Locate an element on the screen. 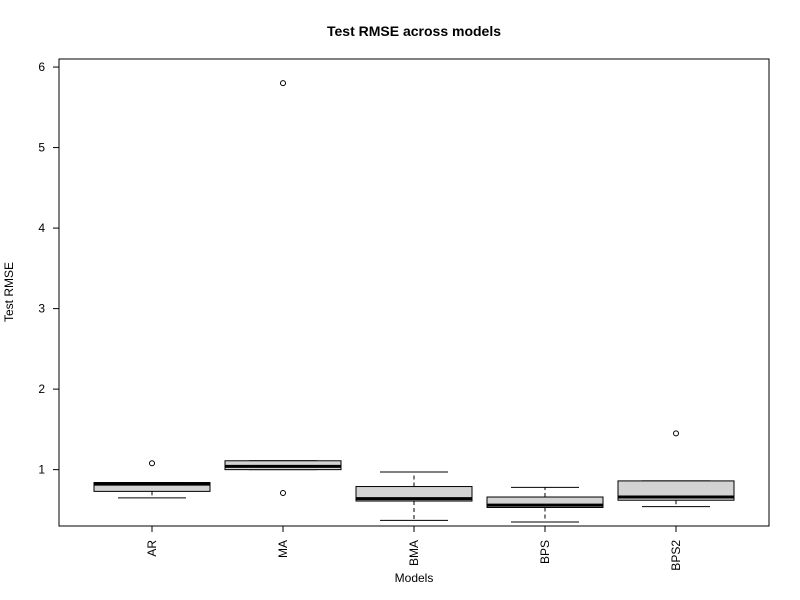 This screenshot has height=600, width=800. y-tick-label: 2 is located at coordinates (41, 389).